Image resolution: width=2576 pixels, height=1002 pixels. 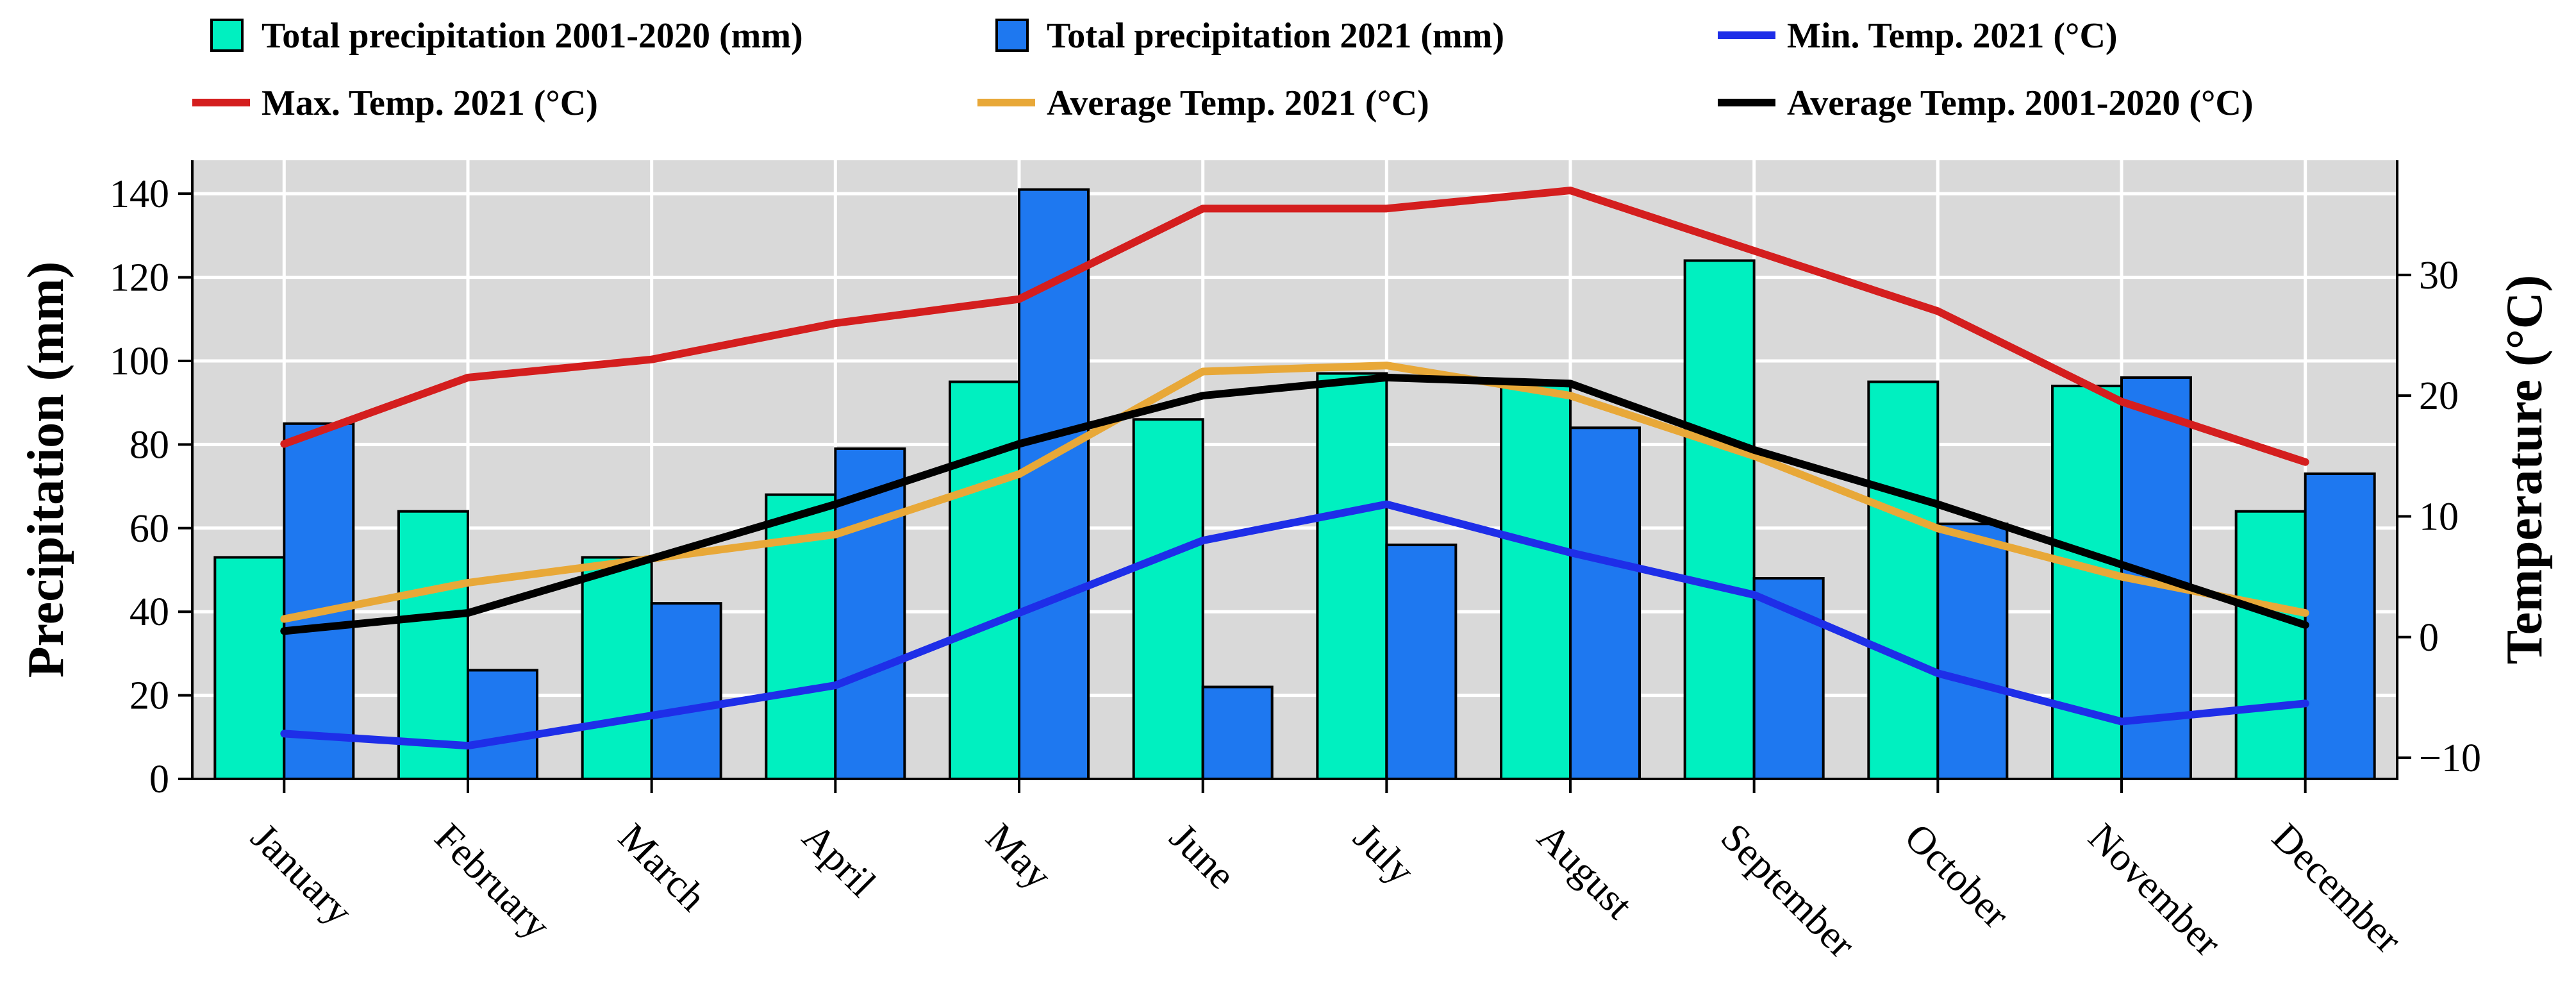 What do you see at coordinates (139, 194) in the screenshot?
I see `y-tick-label: 140` at bounding box center [139, 194].